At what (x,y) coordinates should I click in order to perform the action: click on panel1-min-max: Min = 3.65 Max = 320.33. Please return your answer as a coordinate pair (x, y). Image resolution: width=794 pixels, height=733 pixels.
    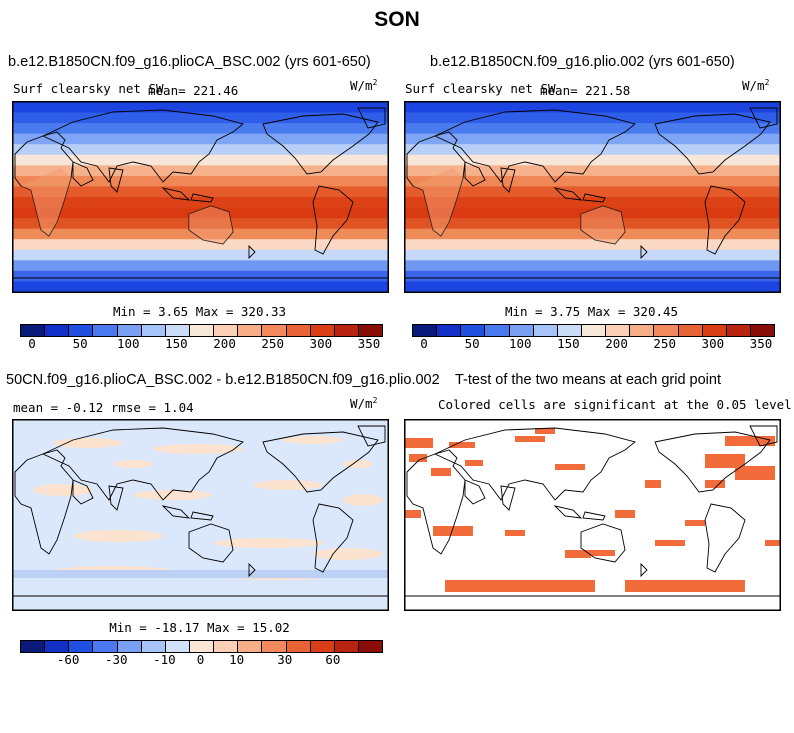
    Looking at the image, I should click on (199, 311).